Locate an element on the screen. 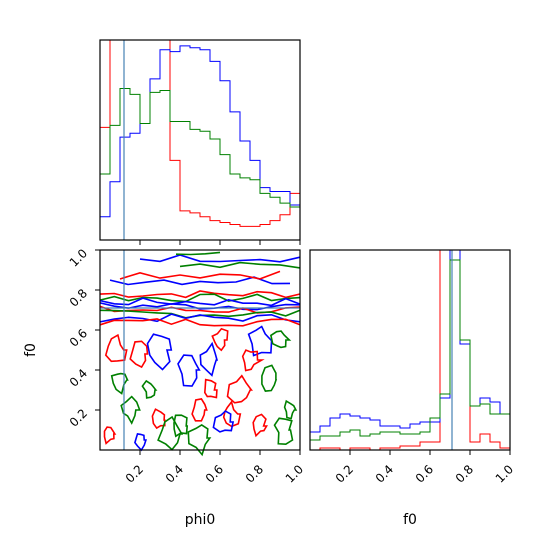 The image size is (550, 550). contour-panel-frame is located at coordinates (200, 350).